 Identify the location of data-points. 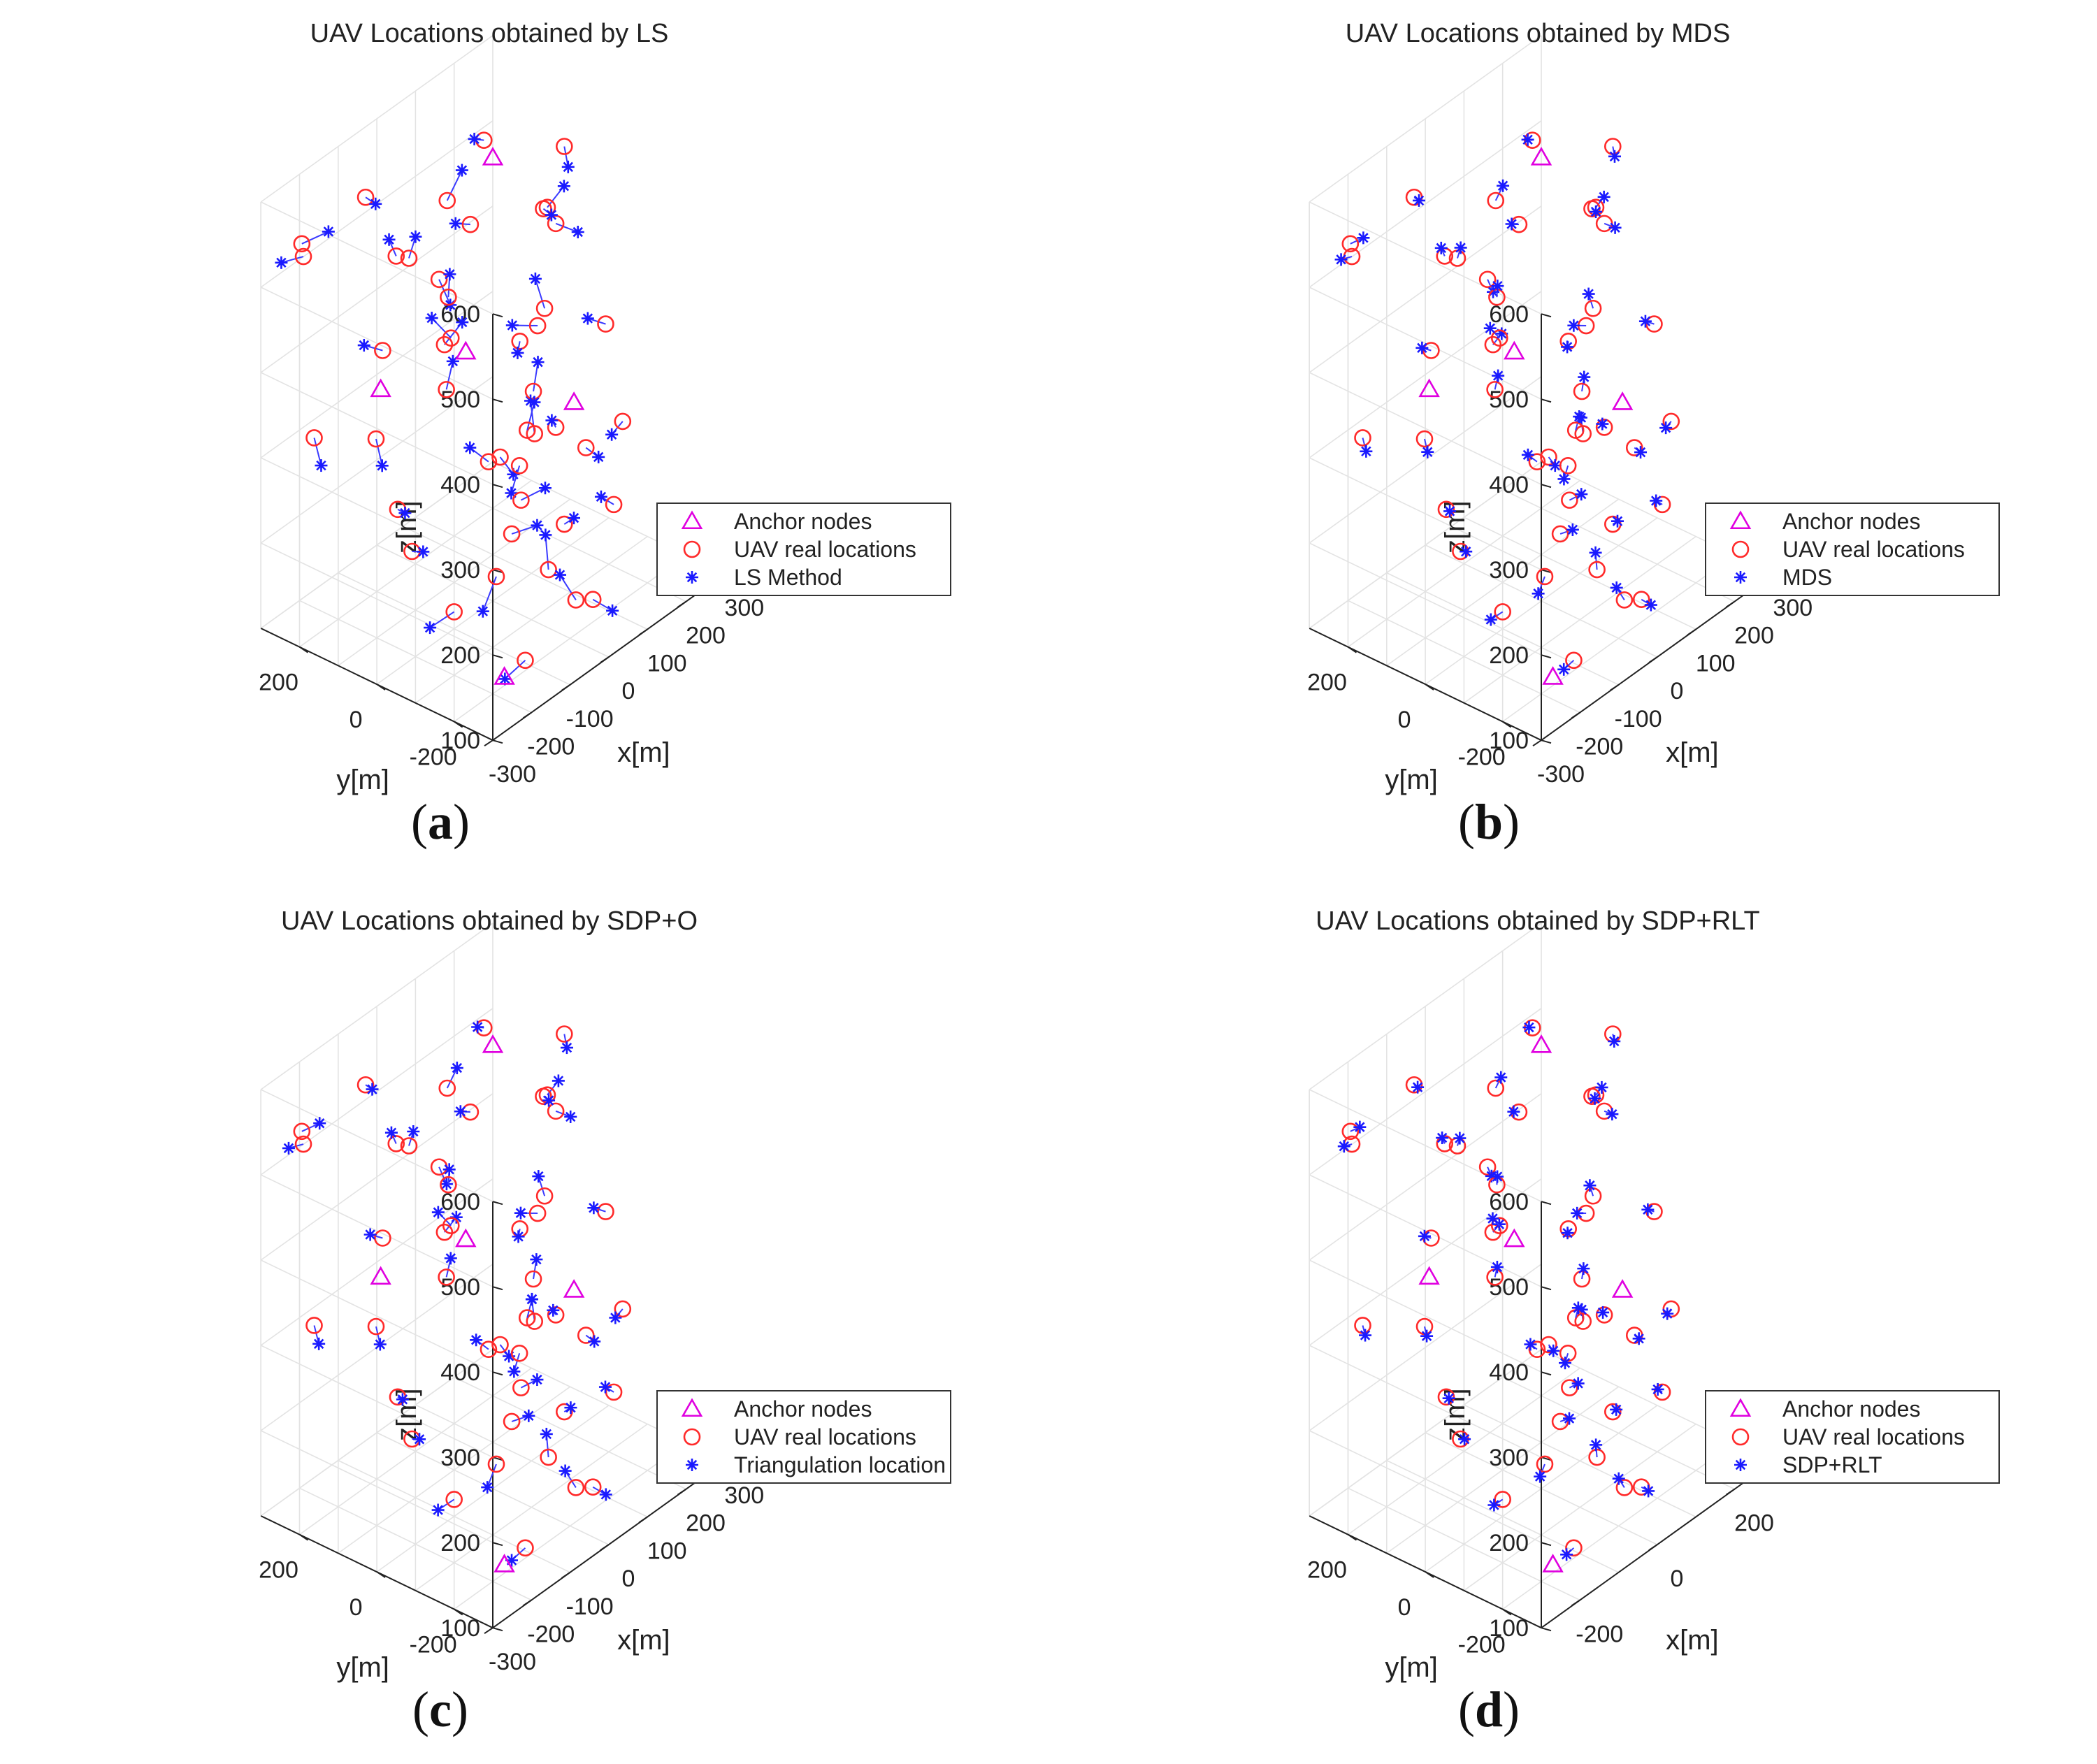
(457, 1296).